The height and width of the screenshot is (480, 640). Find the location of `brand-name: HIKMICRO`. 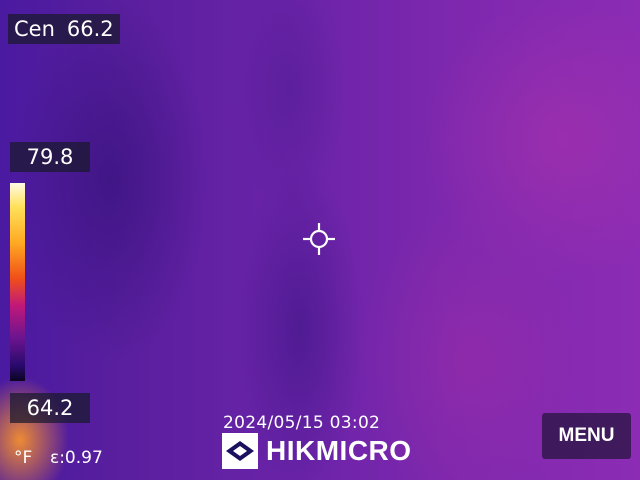

brand-name: HIKMICRO is located at coordinates (339, 450).